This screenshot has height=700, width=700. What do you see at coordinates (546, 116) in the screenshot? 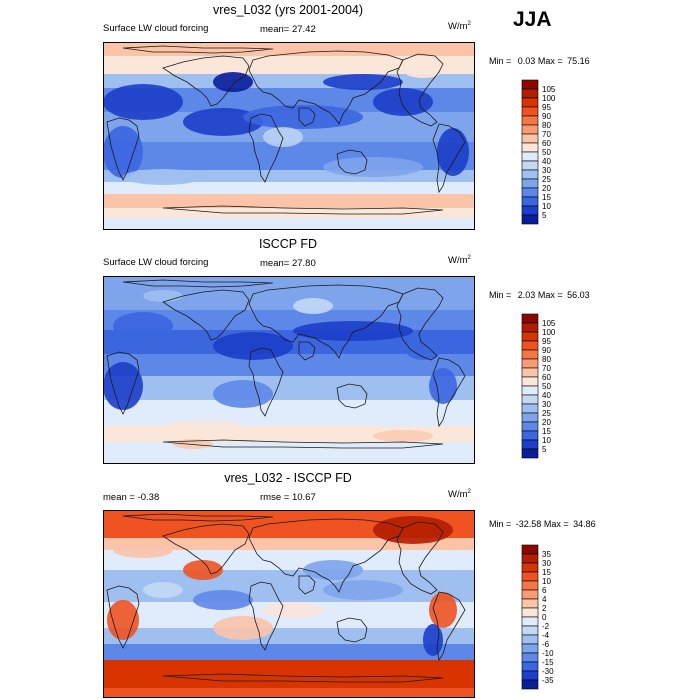
I see `panel1-colorbar-tick-label: 90` at bounding box center [546, 116].